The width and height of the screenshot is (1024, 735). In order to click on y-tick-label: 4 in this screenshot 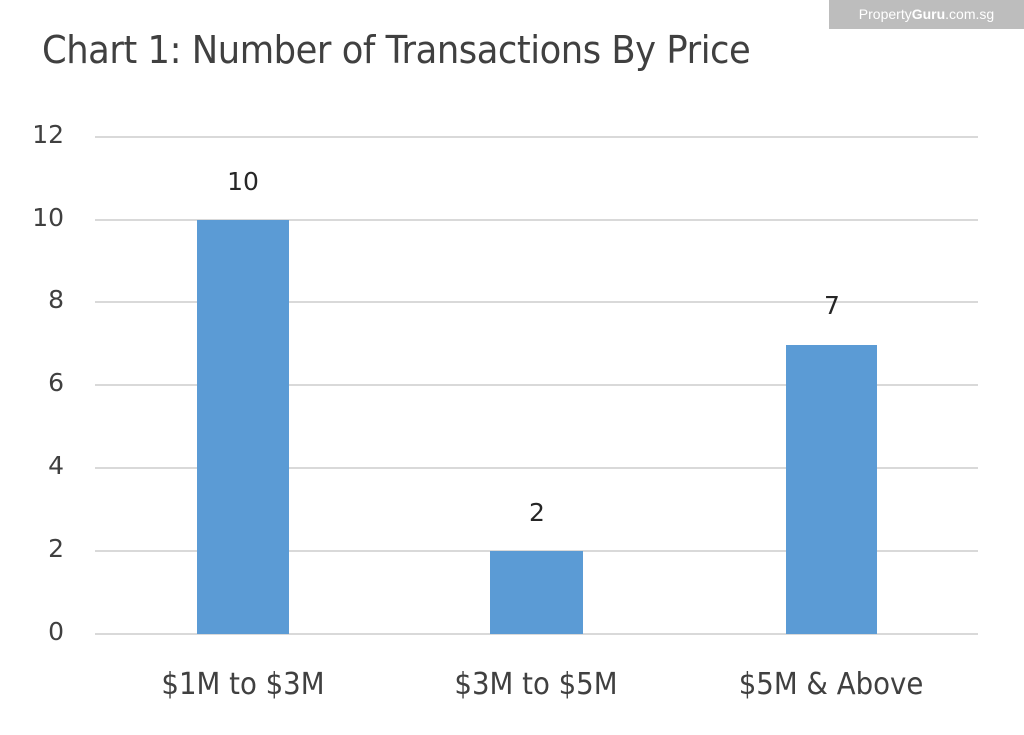, I will do `click(56, 465)`.